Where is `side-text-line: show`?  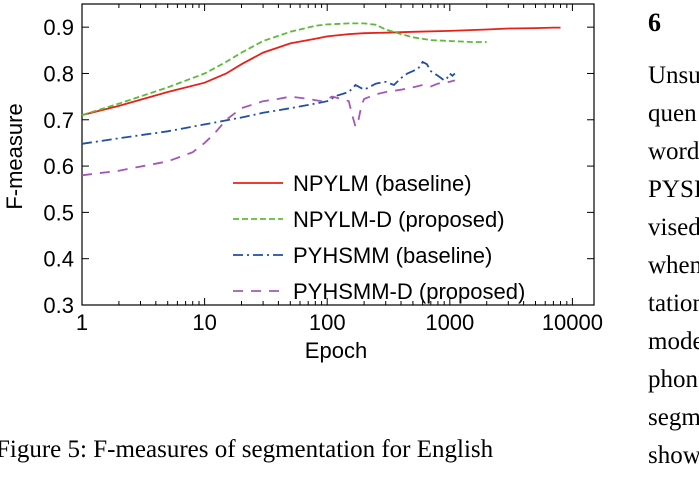 side-text-line: show is located at coordinates (673, 455).